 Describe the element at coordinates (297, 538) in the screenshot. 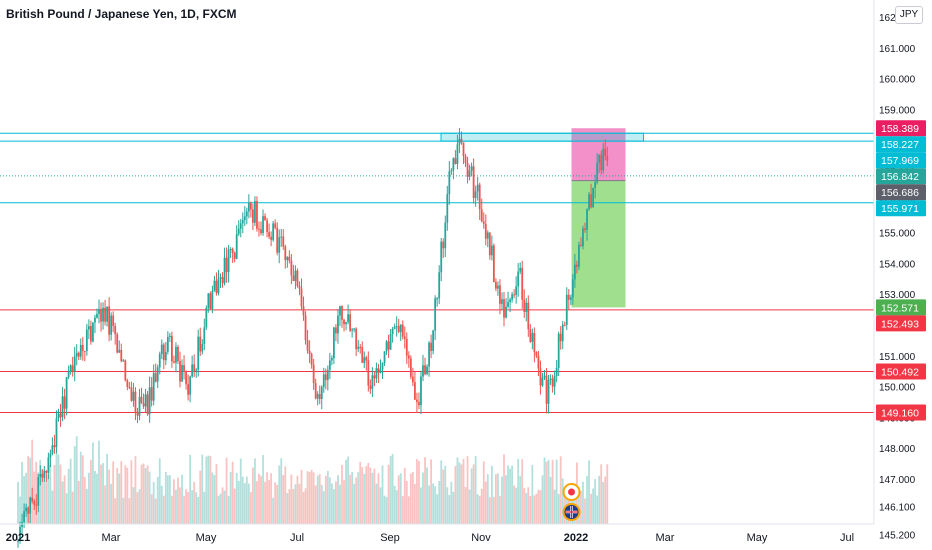

I see `x-tick-label: Jul` at that location.